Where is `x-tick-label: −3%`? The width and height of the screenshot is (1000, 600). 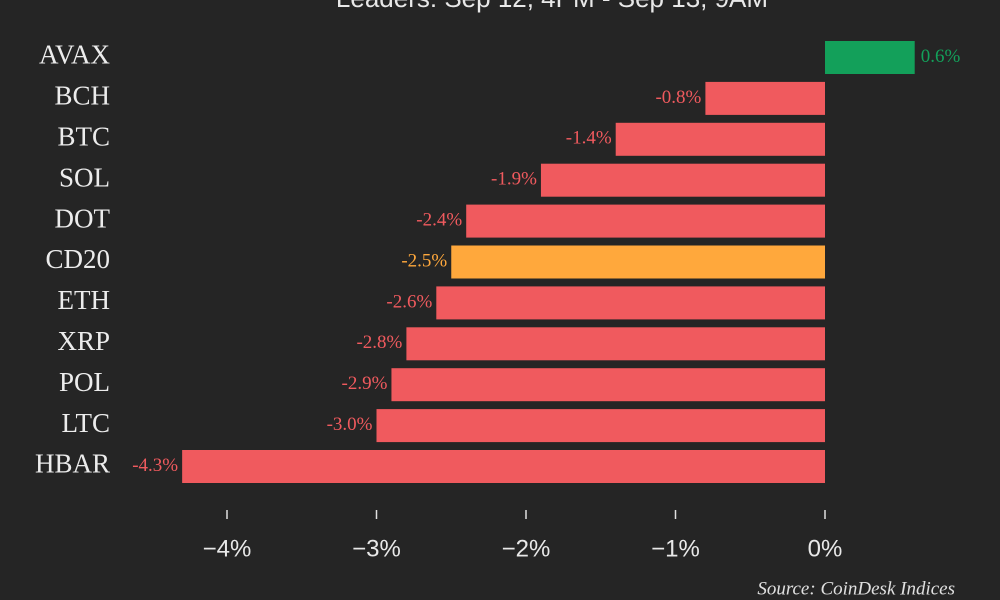 x-tick-label: −3% is located at coordinates (376, 548).